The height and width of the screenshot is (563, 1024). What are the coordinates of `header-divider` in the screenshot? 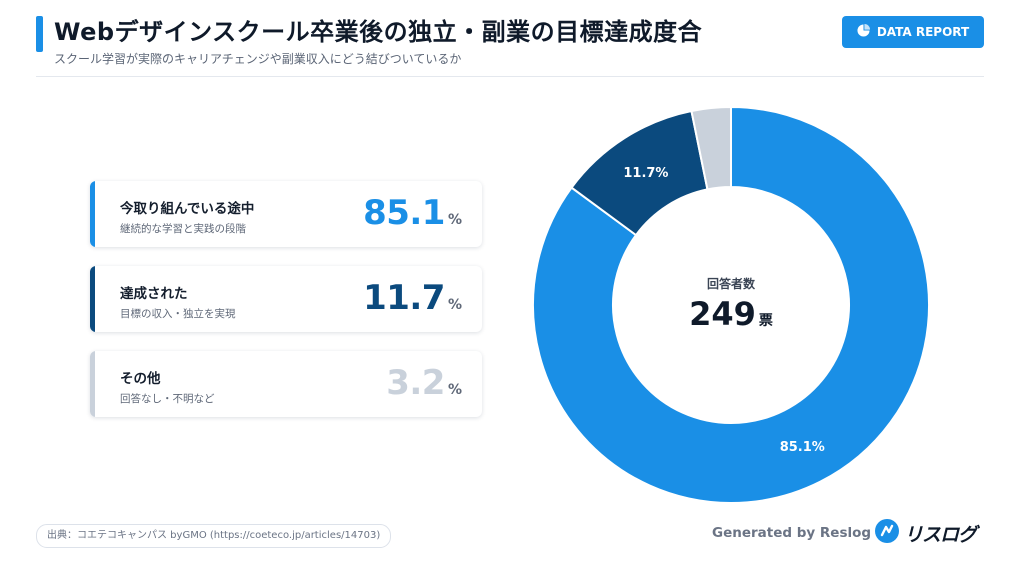 It's located at (510, 76).